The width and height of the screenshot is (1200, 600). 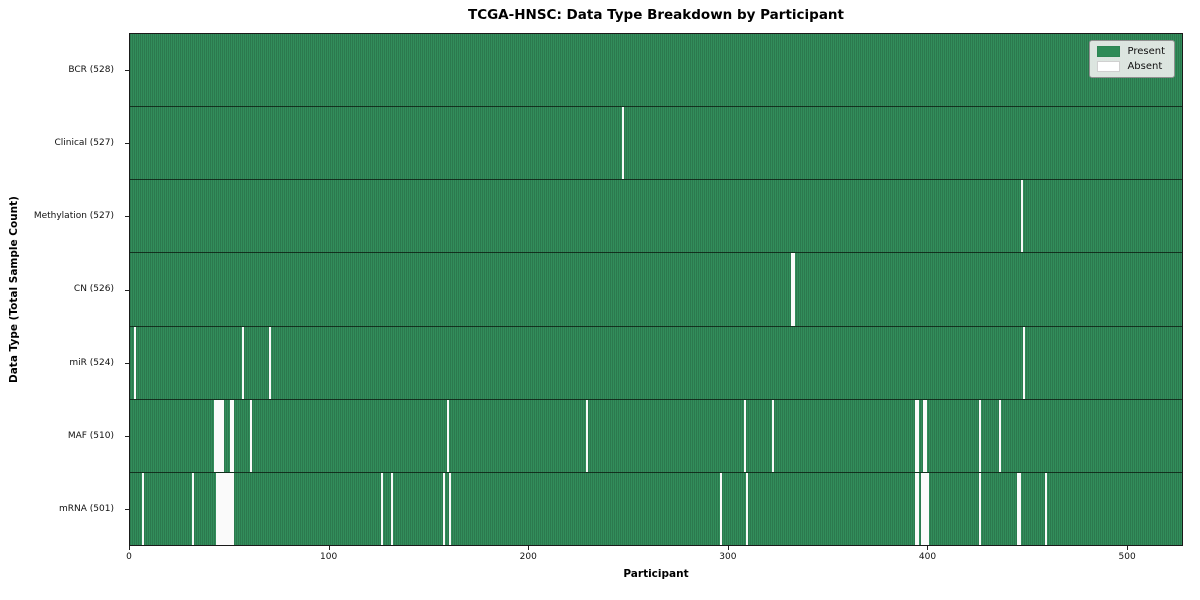 What do you see at coordinates (656, 435) in the screenshot?
I see `heatmap-row-maf` at bounding box center [656, 435].